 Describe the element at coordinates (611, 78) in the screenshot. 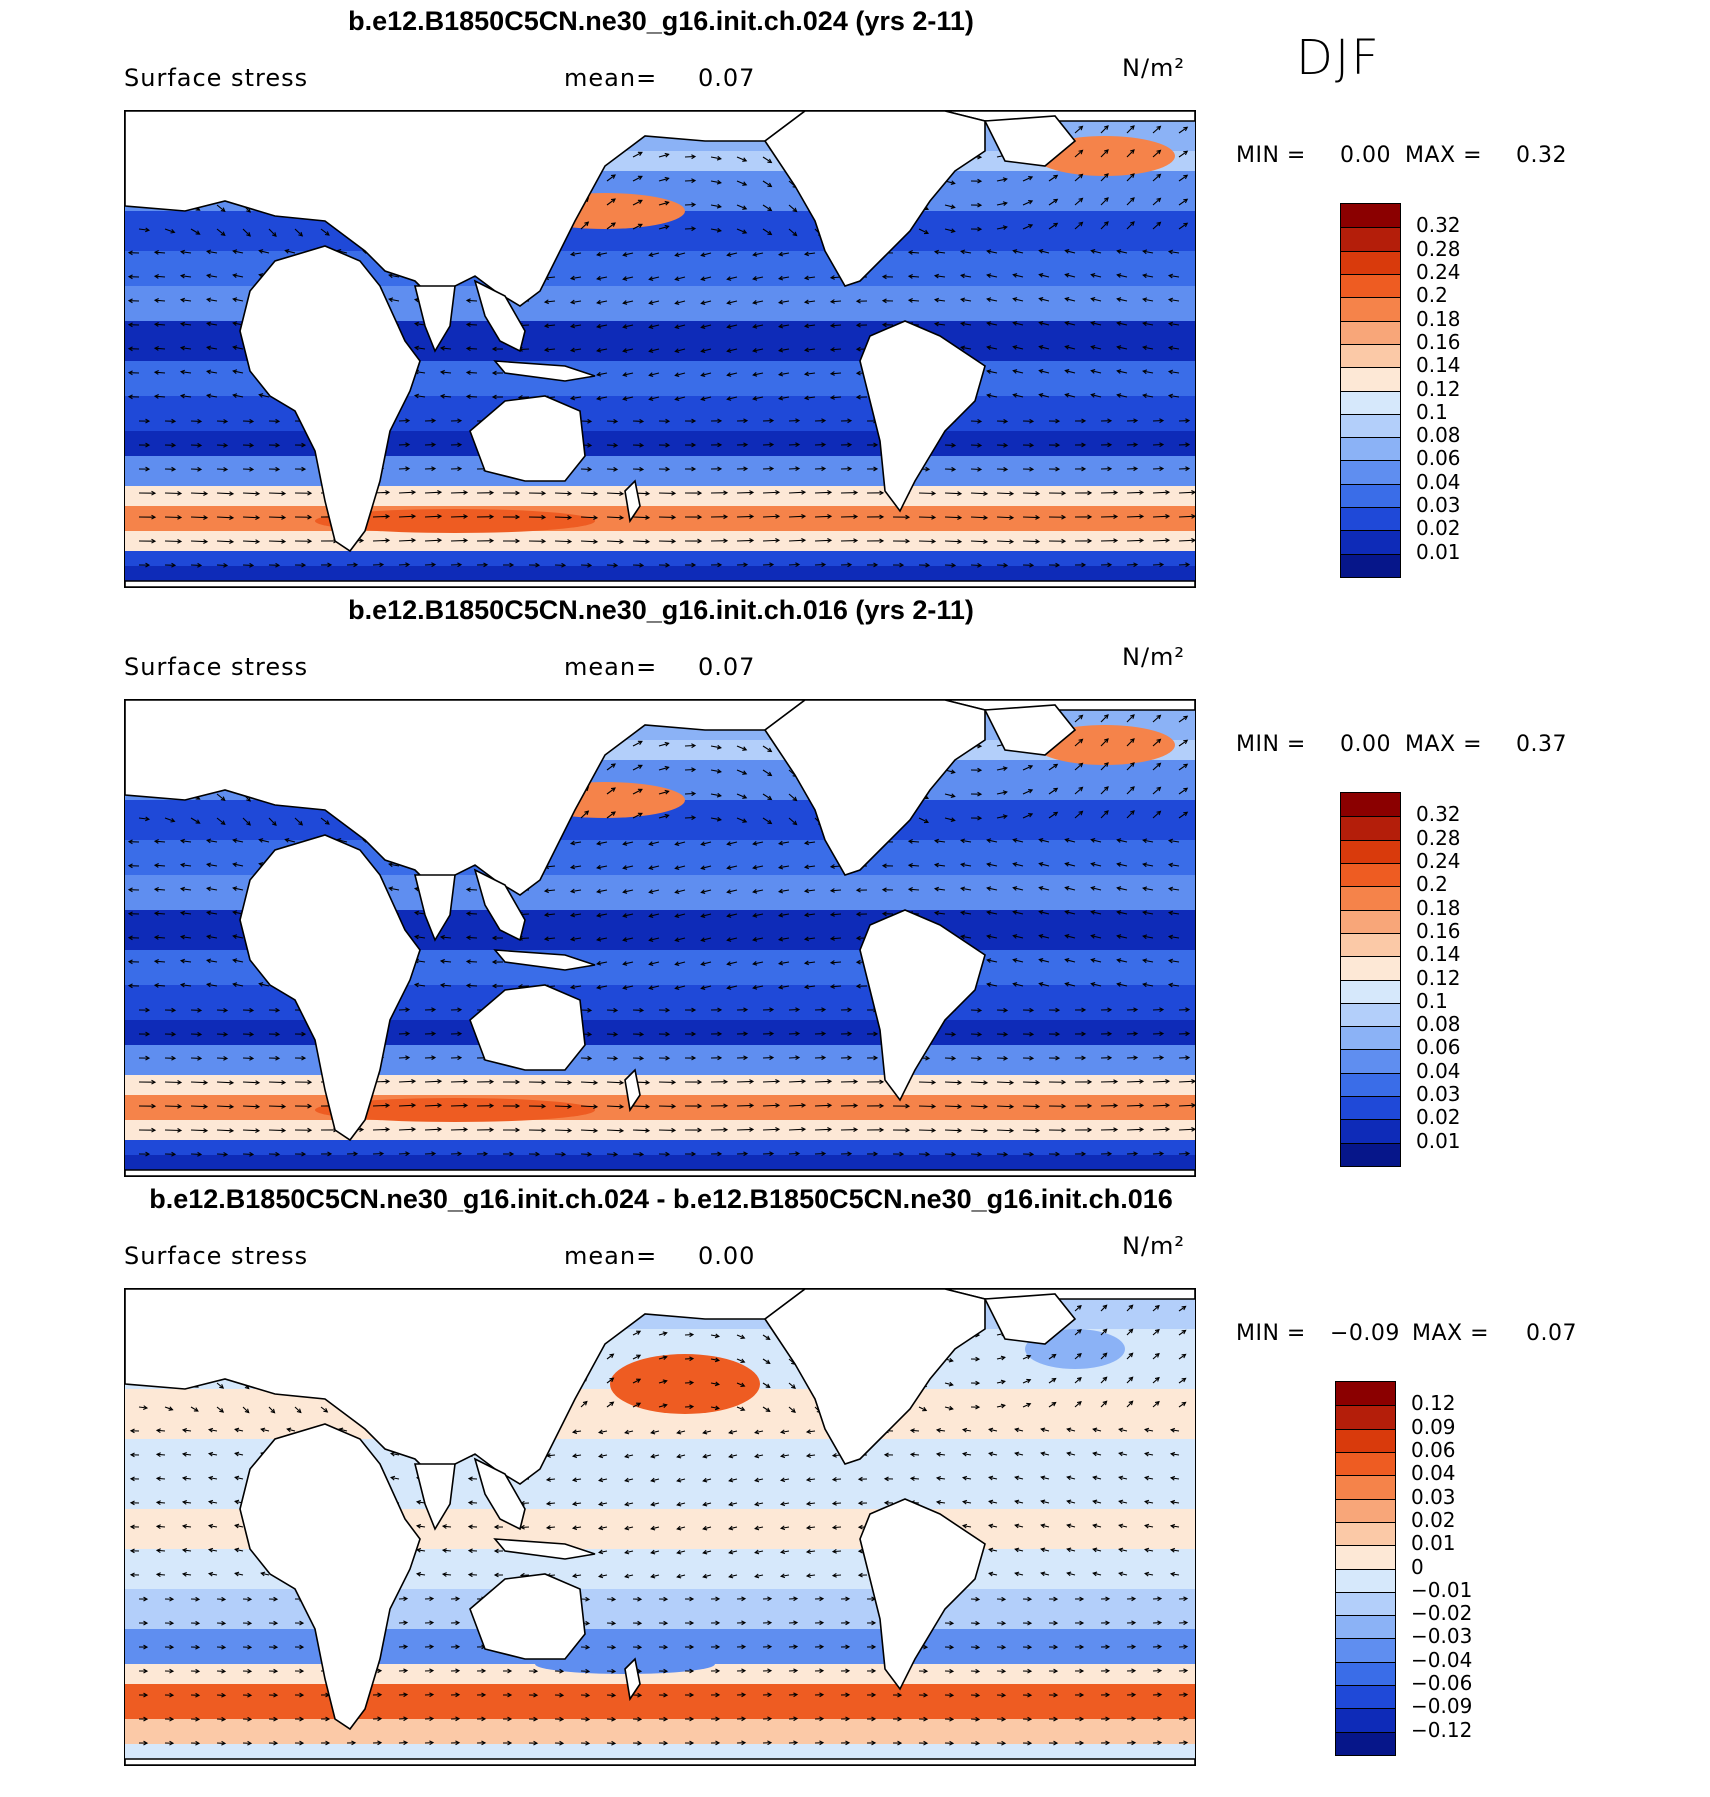

I see `panel-1-mean-label: mean=` at that location.